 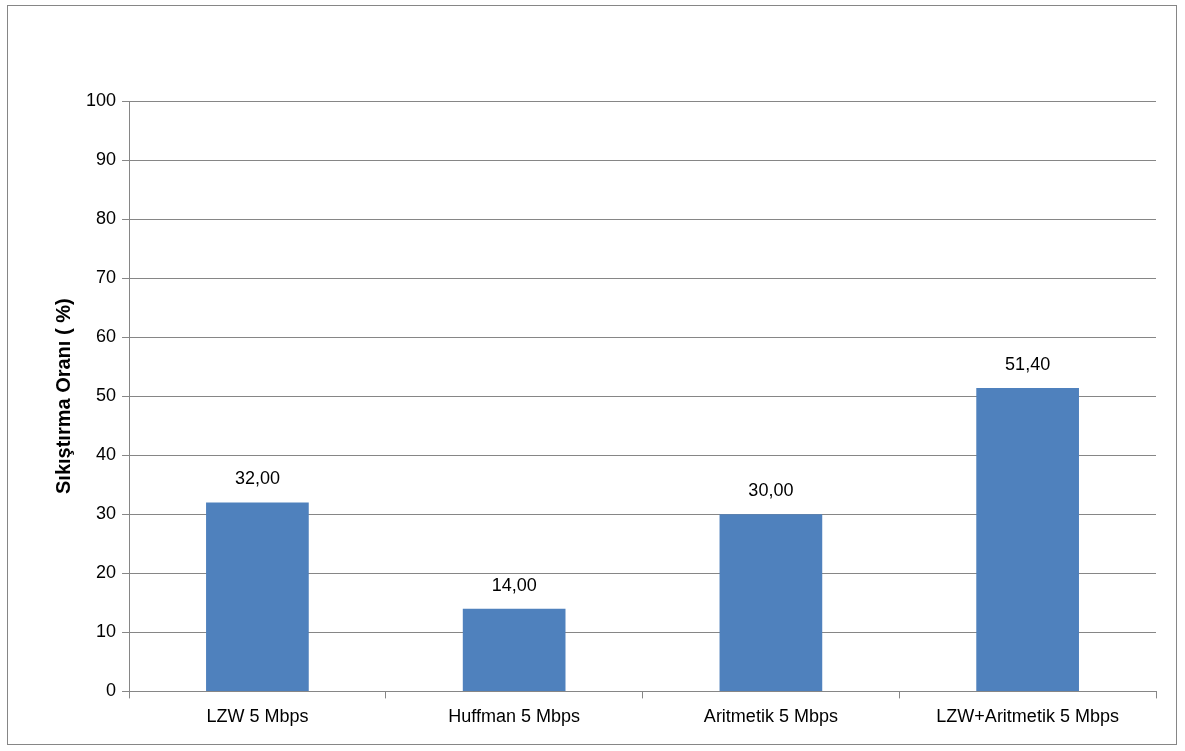 What do you see at coordinates (1028, 363) in the screenshot?
I see `data-label: 51,40` at bounding box center [1028, 363].